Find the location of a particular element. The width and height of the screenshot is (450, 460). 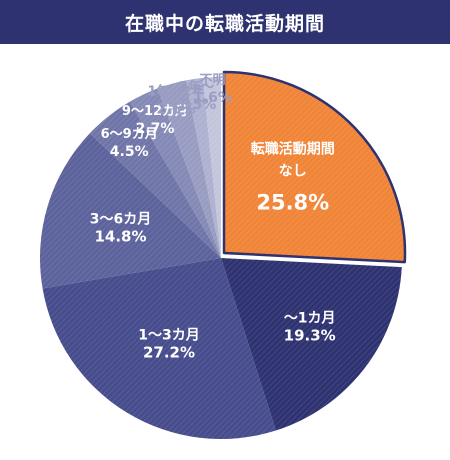

pie-label-4: 6～9カ月 4.5% is located at coordinates (129, 143).